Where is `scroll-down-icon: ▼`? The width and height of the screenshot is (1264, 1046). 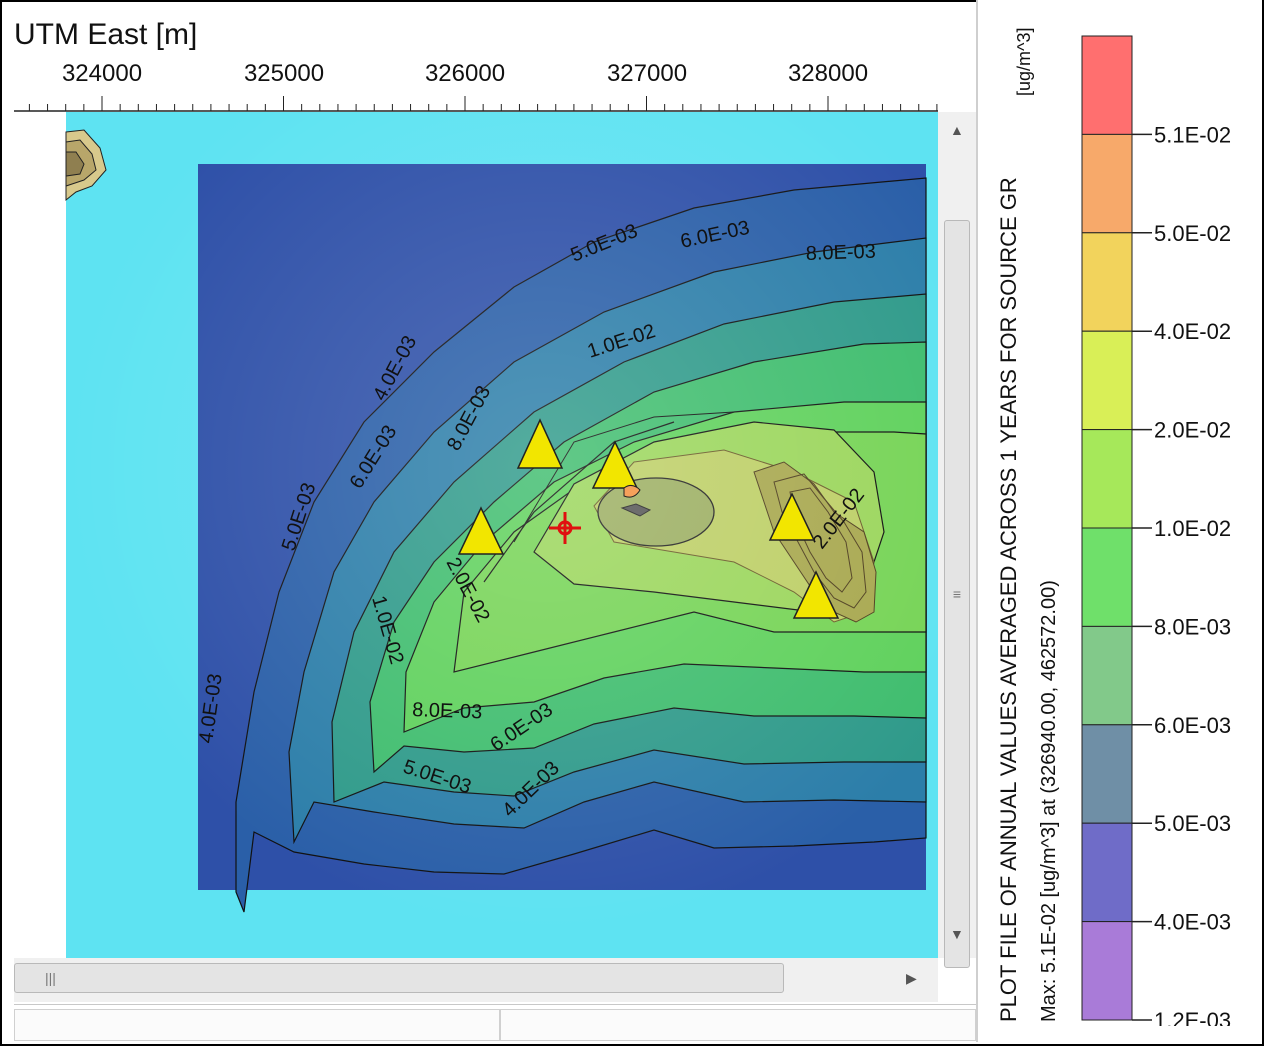
scroll-down-icon: ▼ is located at coordinates (957, 934).